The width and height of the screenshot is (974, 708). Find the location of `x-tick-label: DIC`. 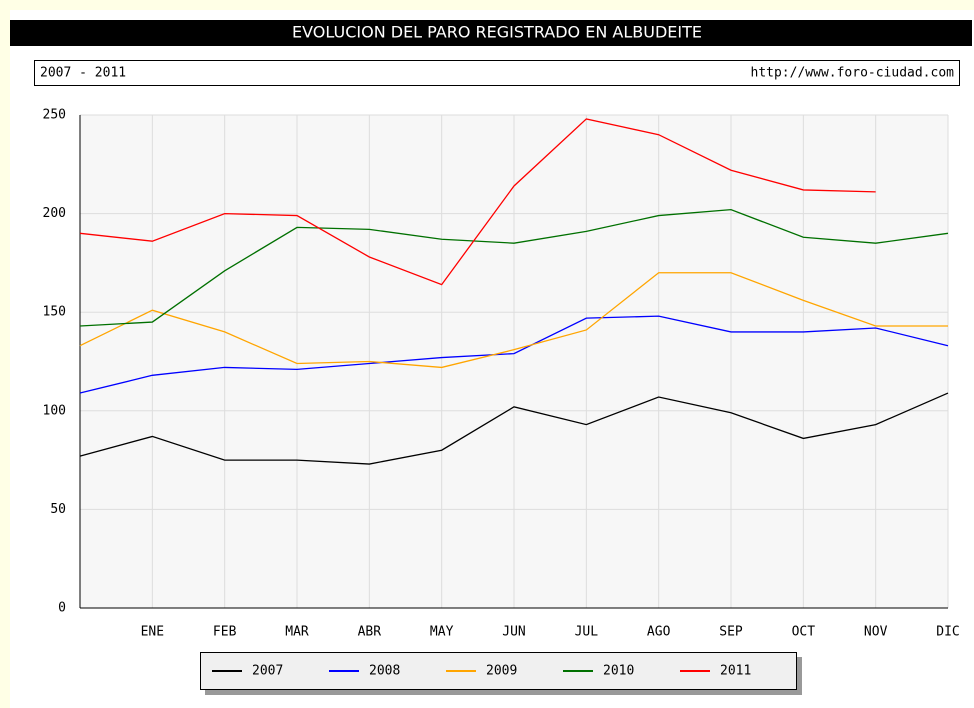

x-tick-label: DIC is located at coordinates (947, 632).